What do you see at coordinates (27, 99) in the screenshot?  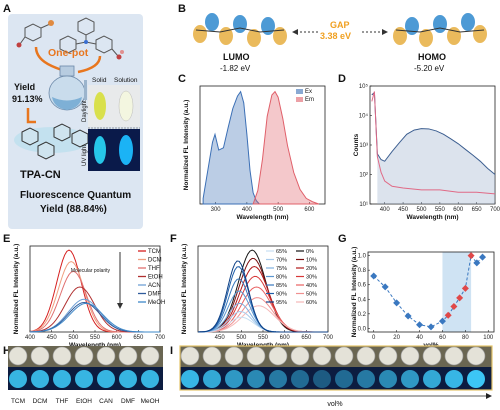 I see `yield-value: 91.13%` at bounding box center [27, 99].